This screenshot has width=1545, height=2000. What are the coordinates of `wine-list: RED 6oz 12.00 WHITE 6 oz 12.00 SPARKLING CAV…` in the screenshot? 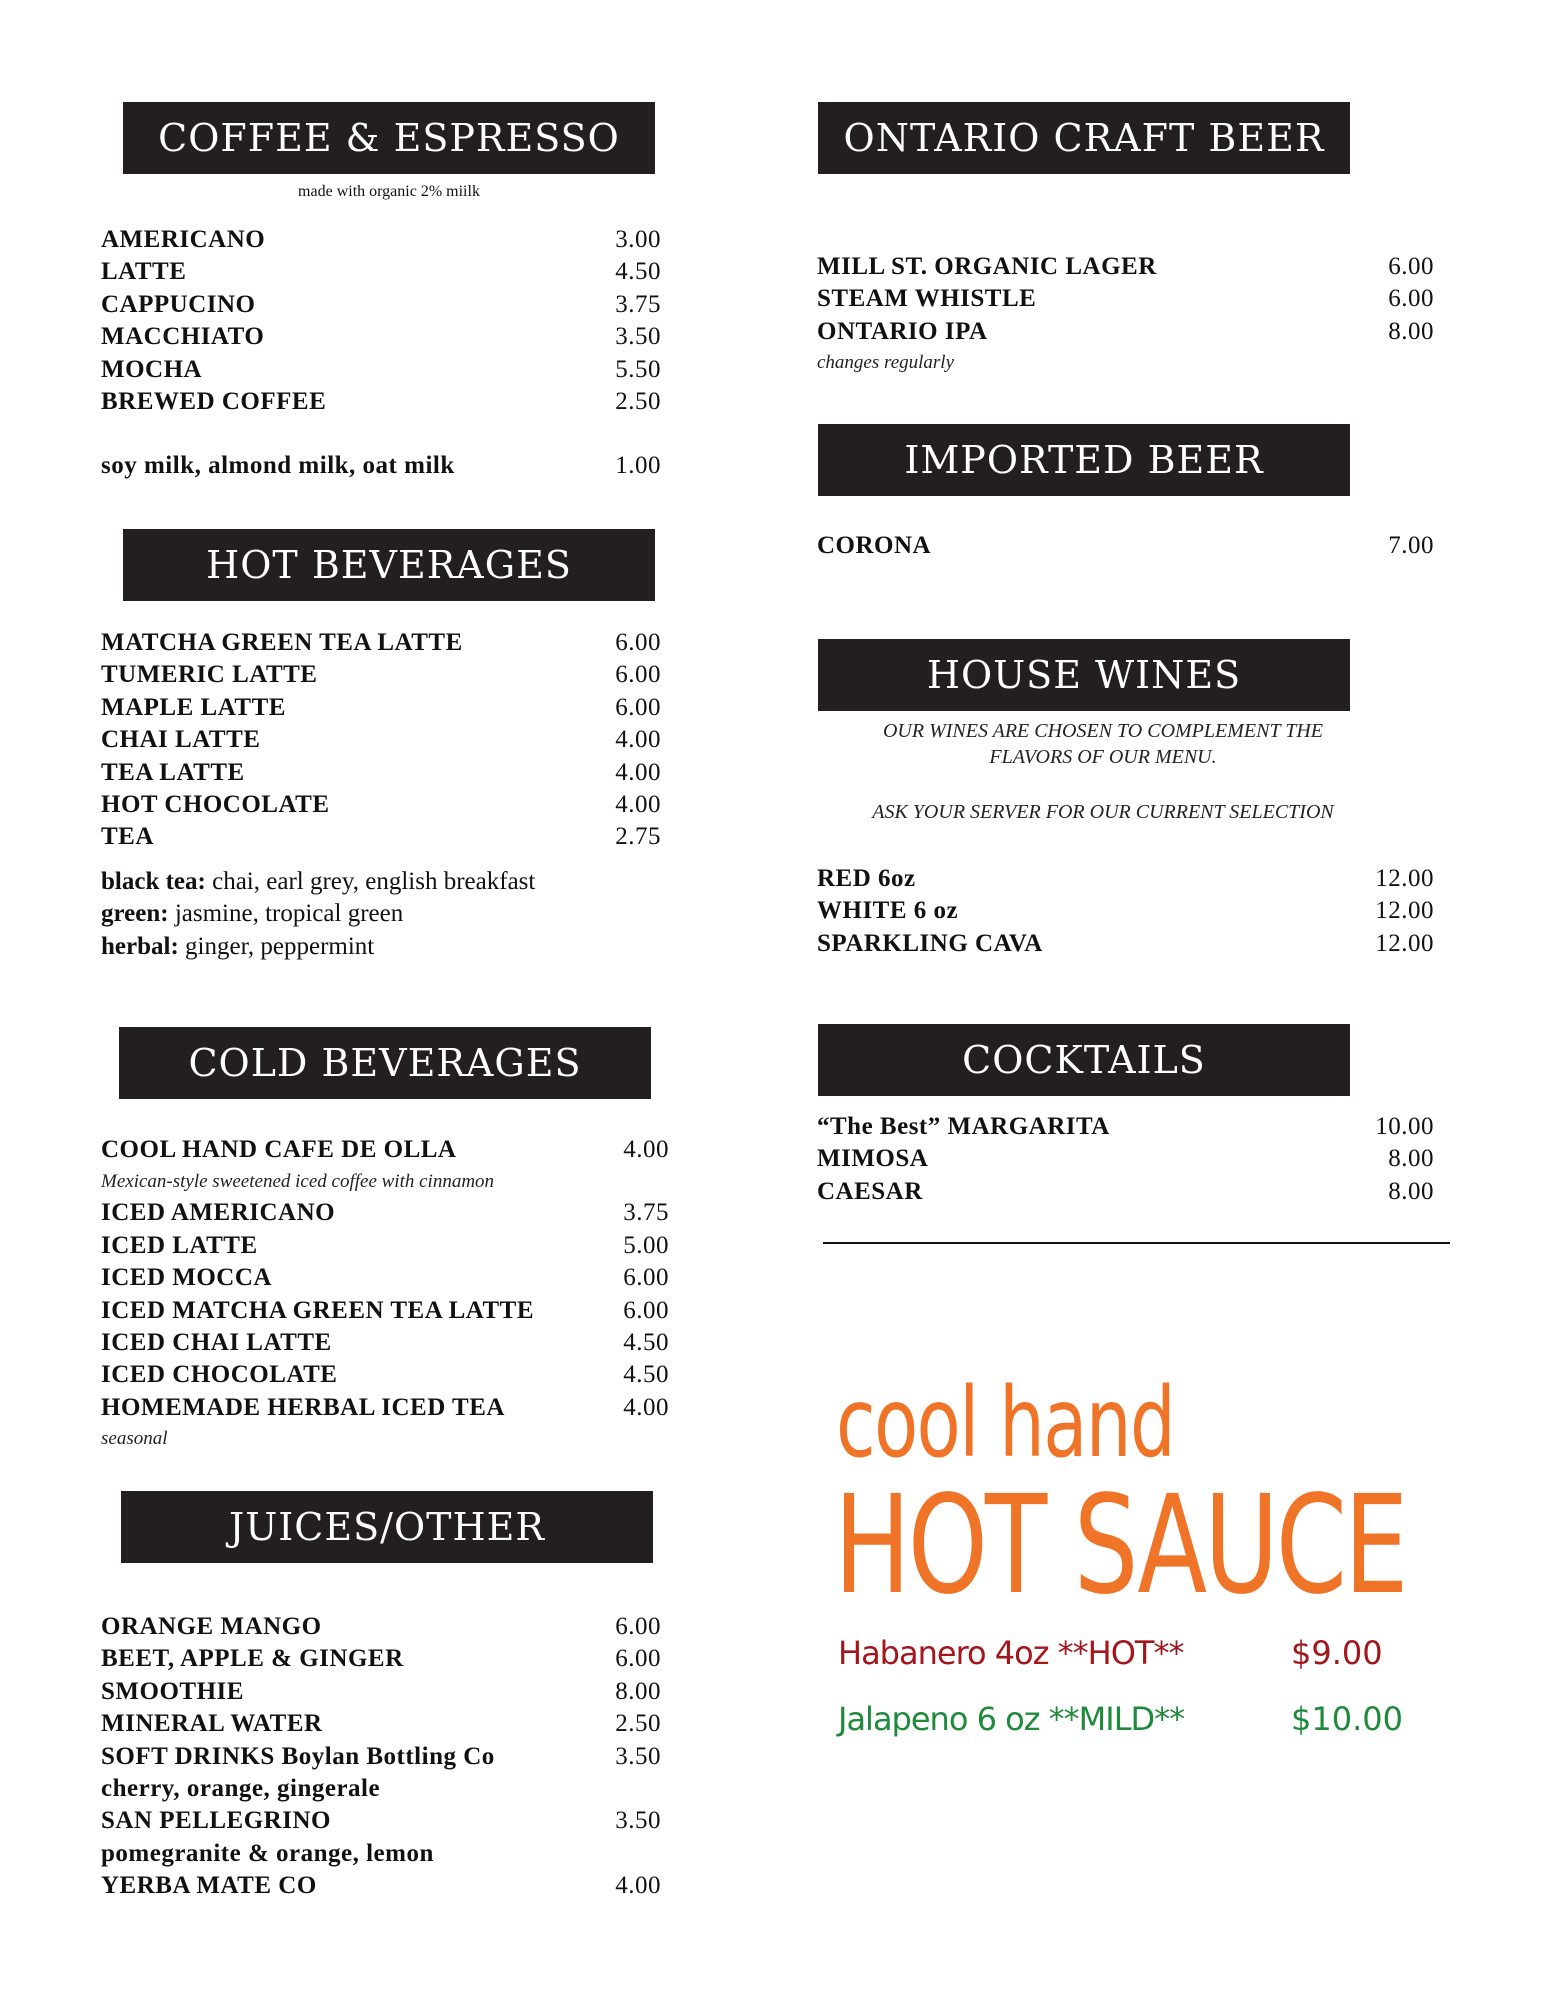 It's located at (1125, 911).